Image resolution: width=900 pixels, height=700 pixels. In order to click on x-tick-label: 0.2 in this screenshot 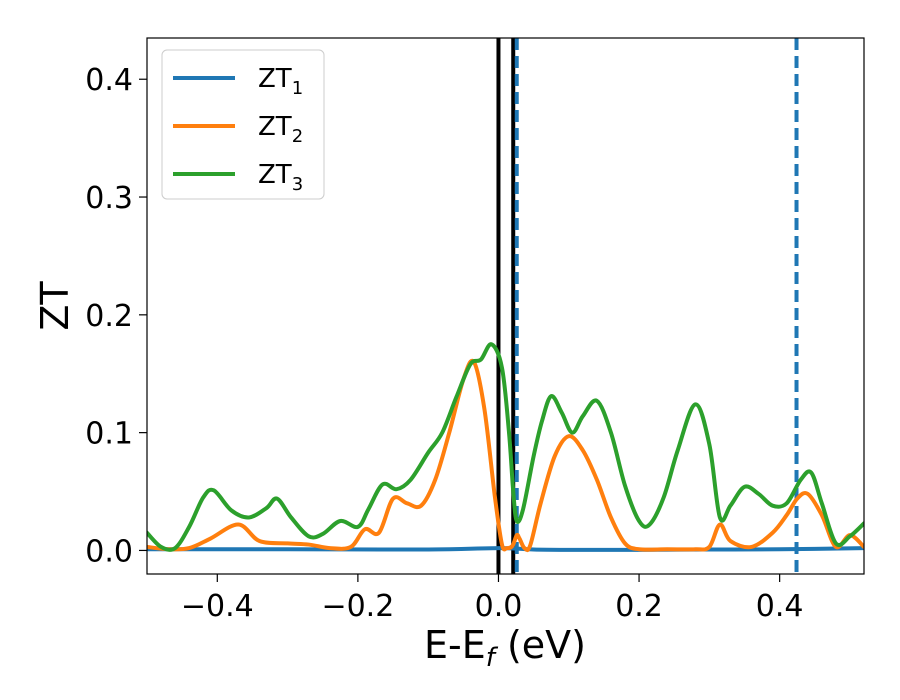, I will do `click(639, 606)`.